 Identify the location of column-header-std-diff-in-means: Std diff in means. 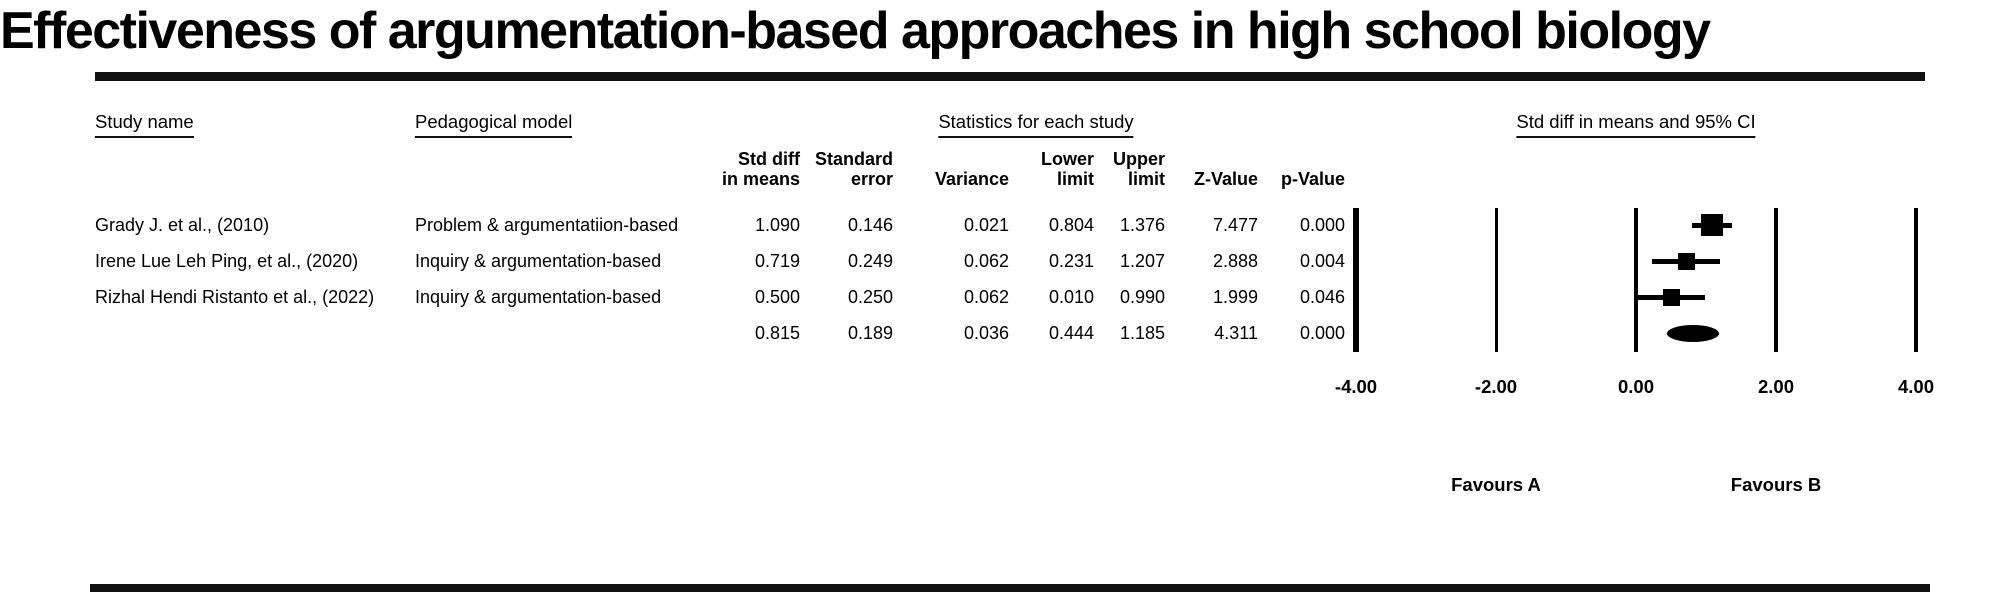
(730, 168).